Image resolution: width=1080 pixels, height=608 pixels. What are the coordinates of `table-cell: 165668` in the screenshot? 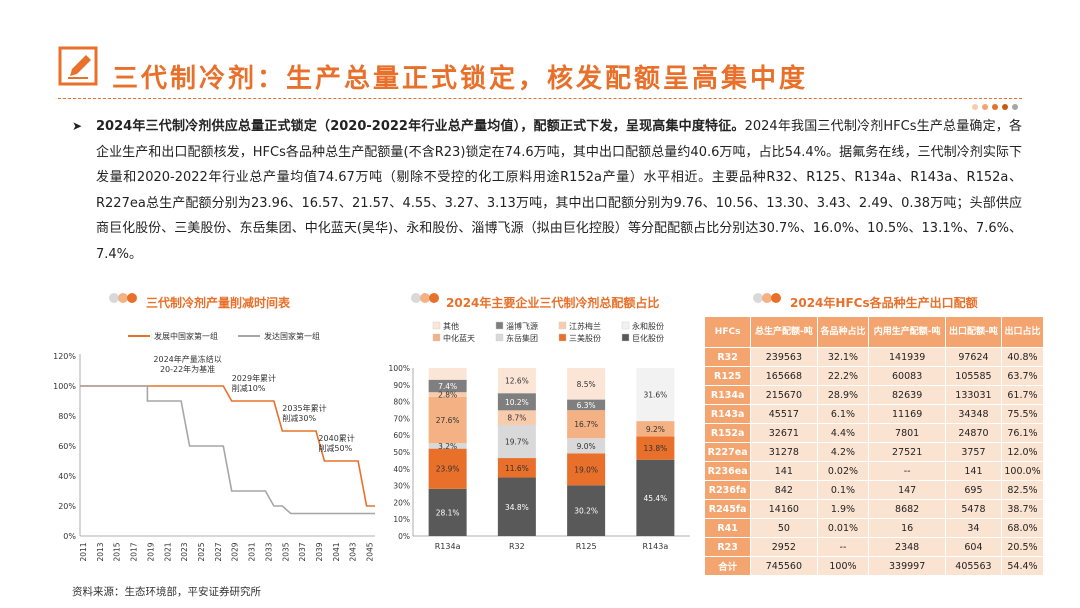 It's located at (784, 376).